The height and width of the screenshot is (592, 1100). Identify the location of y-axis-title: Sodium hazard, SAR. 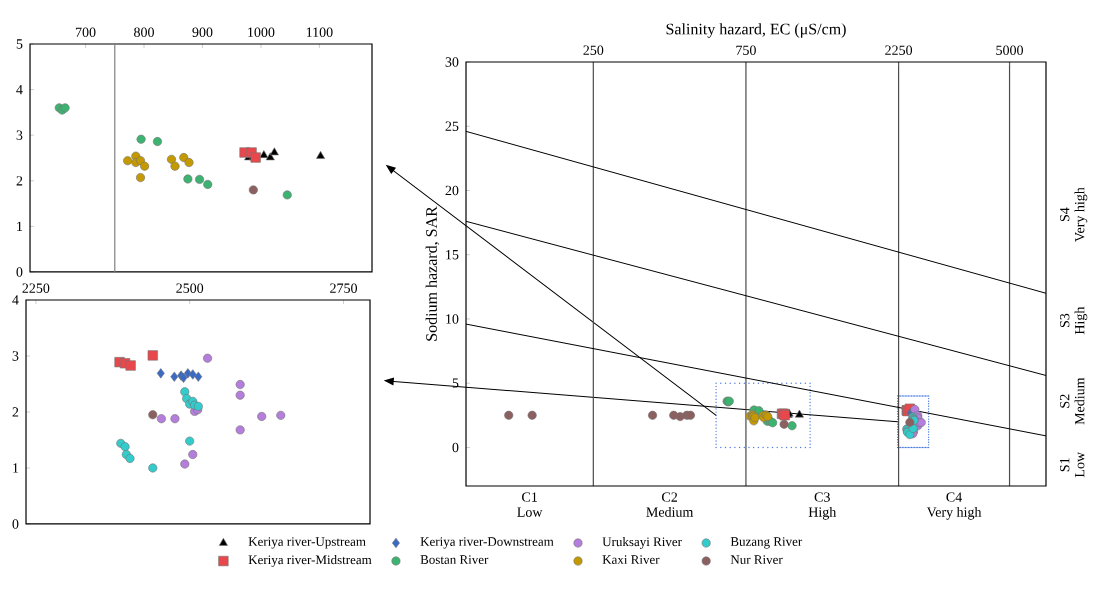
(432, 273).